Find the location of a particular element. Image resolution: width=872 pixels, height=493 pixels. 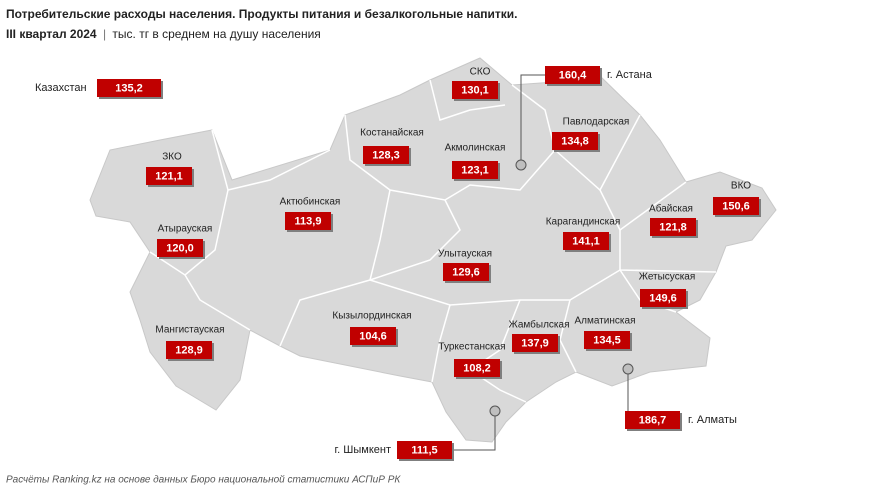

value-label: 186,7 is located at coordinates (653, 420).